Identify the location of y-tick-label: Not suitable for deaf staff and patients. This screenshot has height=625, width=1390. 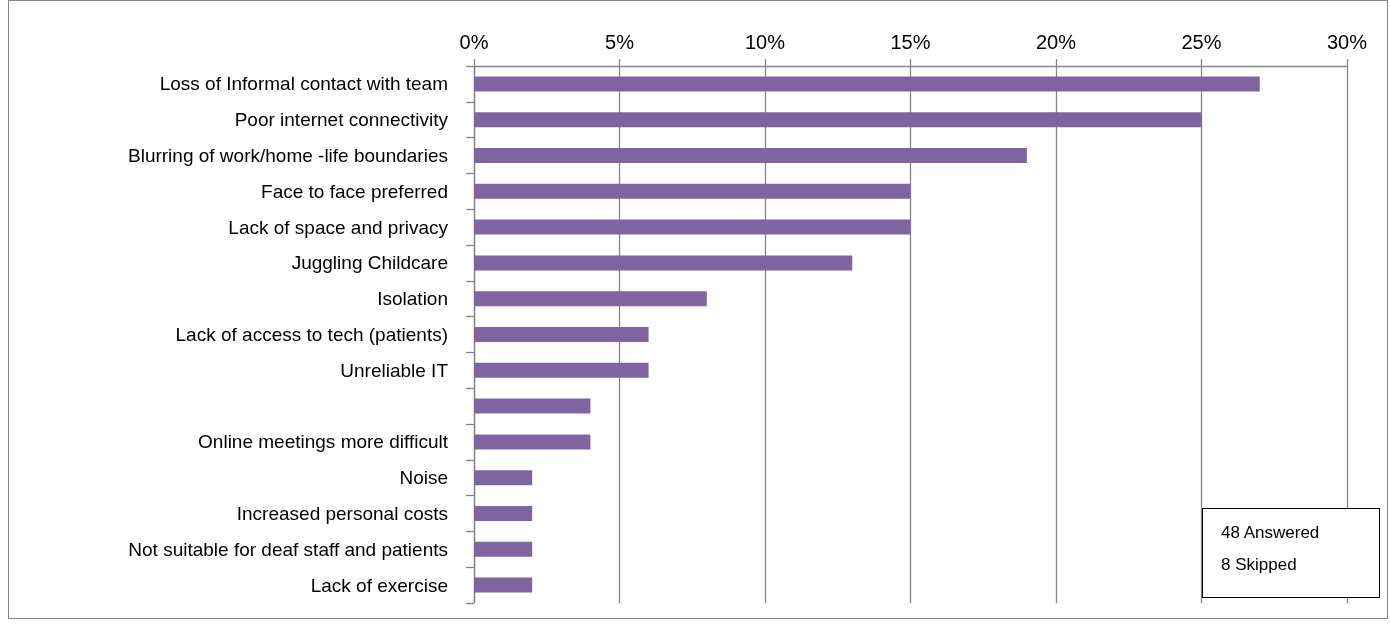
(288, 549).